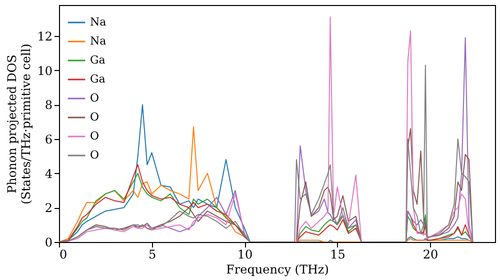 The width and height of the screenshot is (500, 280). Describe the element at coordinates (44, 71) in the screenshot. I see `y-tick-label: 10` at that location.